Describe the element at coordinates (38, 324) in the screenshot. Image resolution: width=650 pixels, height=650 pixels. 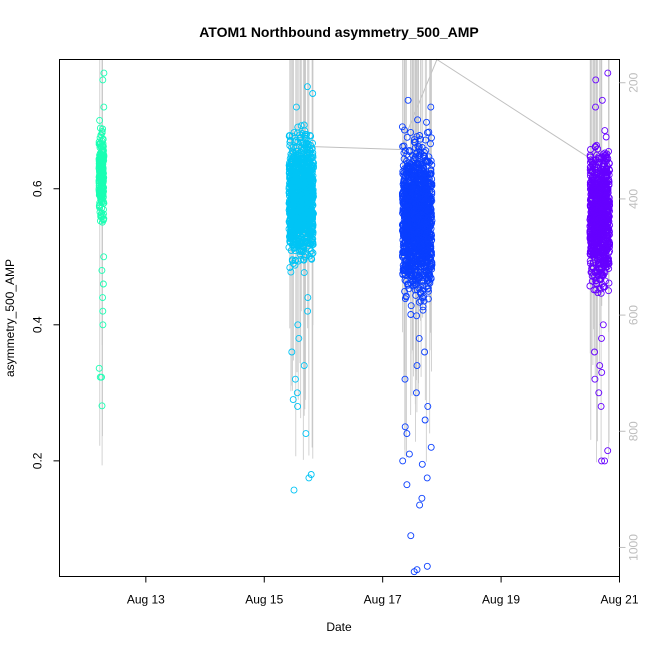
I see `y-tick-label: 0.4` at that location.